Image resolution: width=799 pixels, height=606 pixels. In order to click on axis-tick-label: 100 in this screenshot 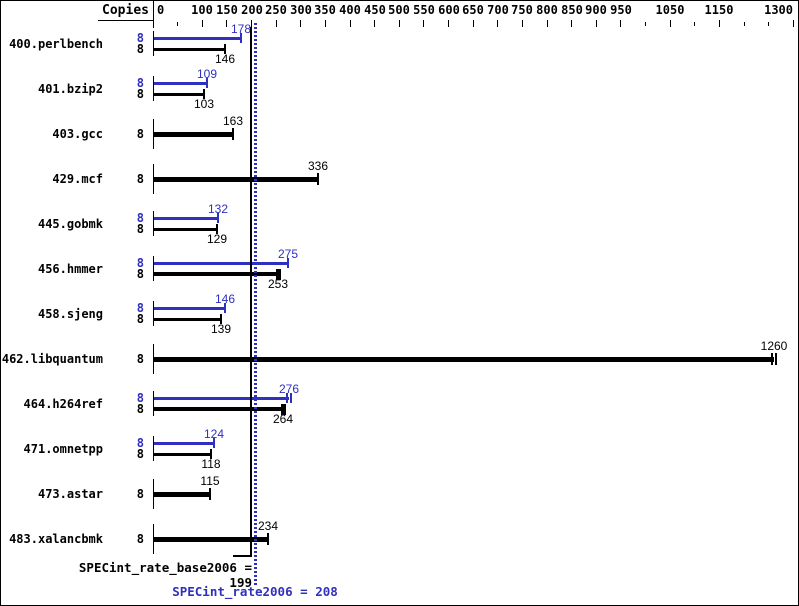, I will do `click(202, 10)`.